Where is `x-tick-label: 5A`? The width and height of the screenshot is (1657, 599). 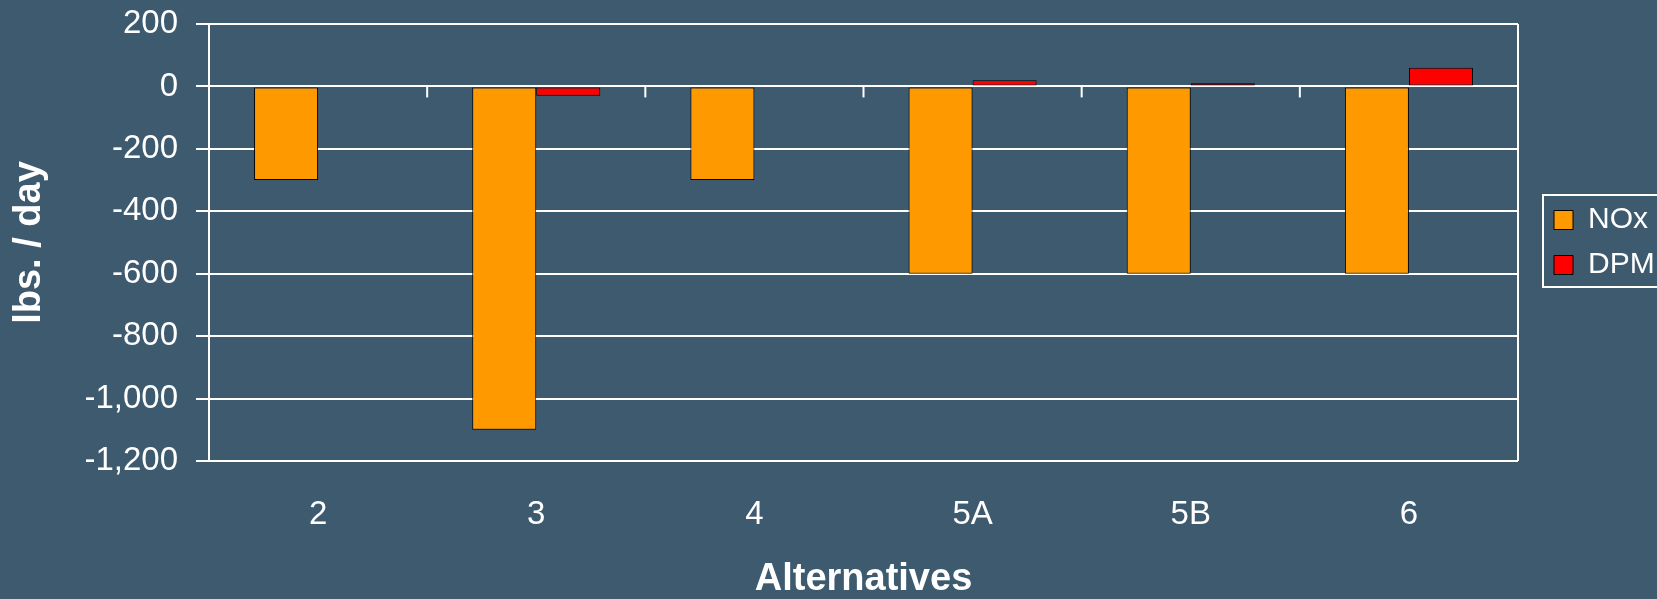 x-tick-label: 5A is located at coordinates (972, 512).